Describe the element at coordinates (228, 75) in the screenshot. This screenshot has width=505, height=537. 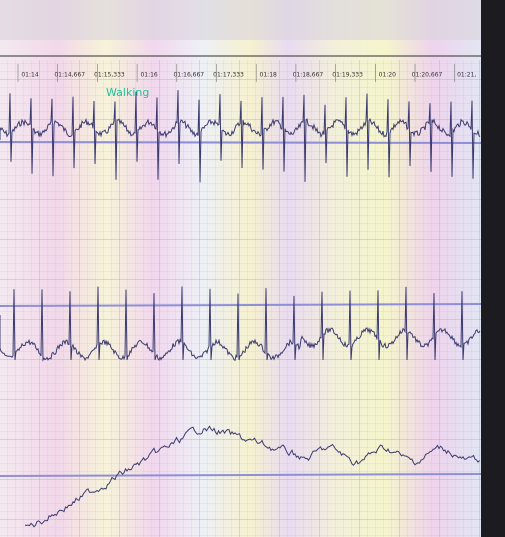
I see `time-label: 01:17,333` at that location.